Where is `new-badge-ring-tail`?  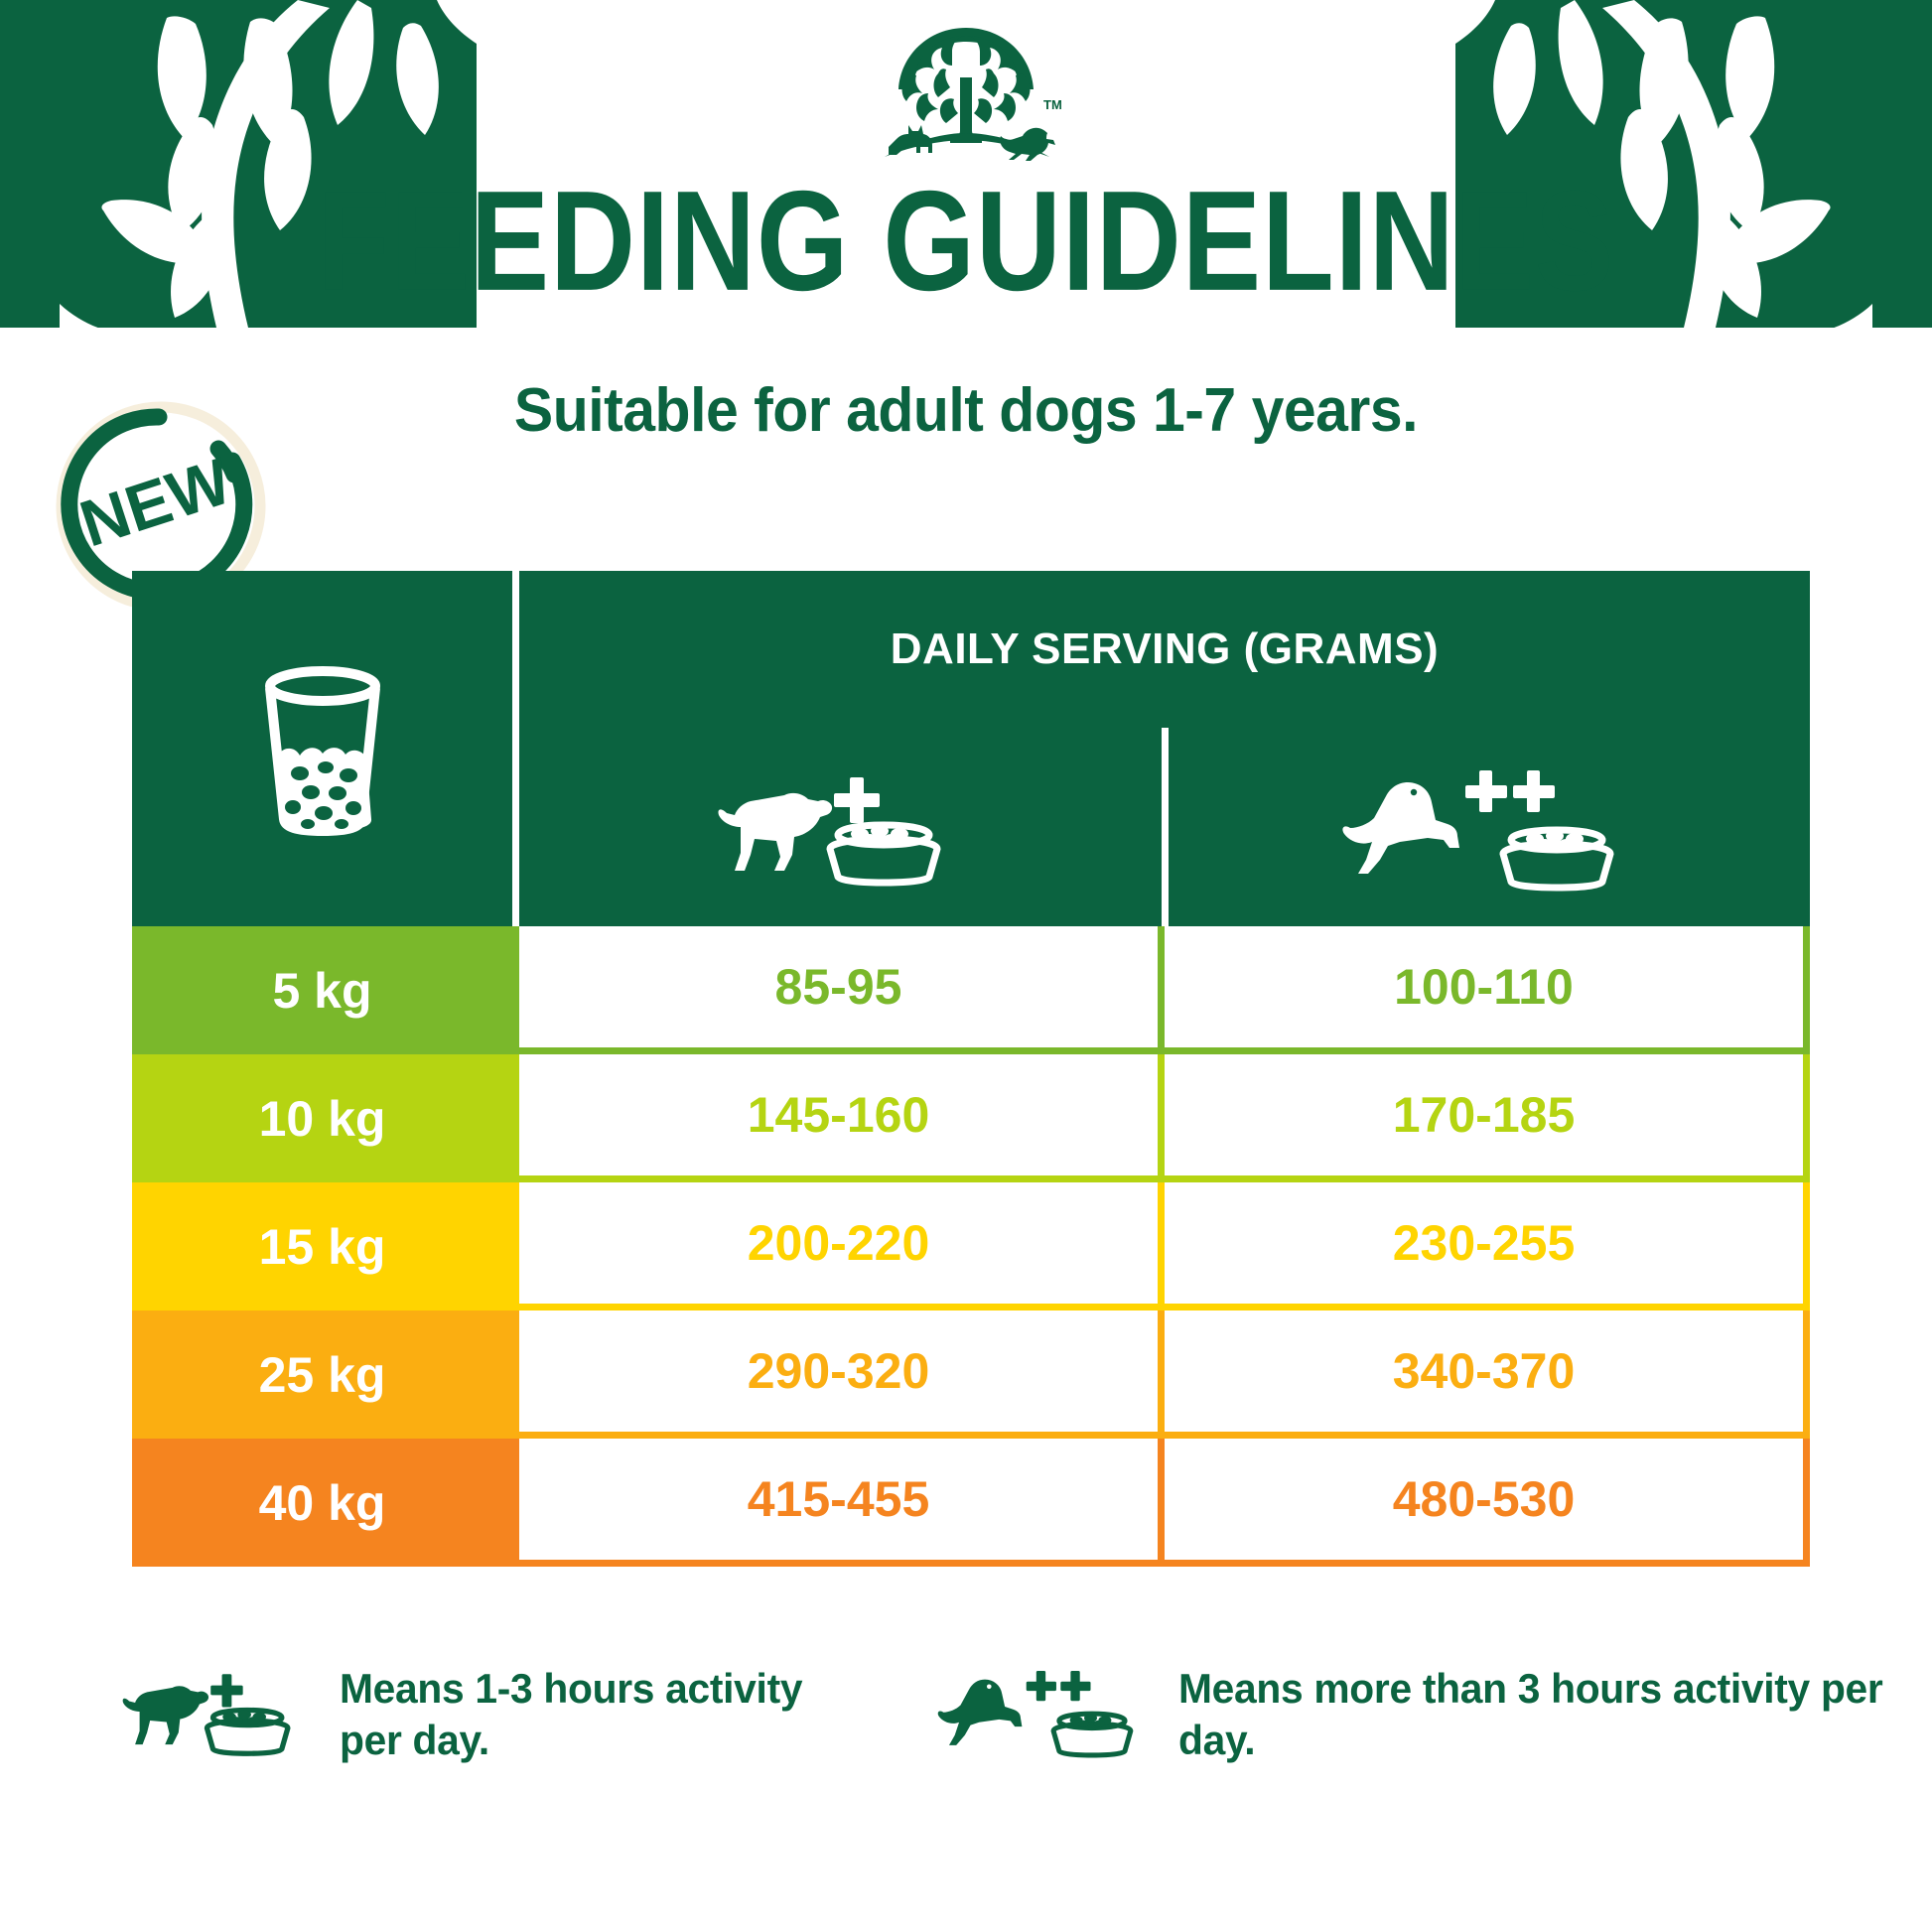 new-badge-ring-tail is located at coordinates (226, 462).